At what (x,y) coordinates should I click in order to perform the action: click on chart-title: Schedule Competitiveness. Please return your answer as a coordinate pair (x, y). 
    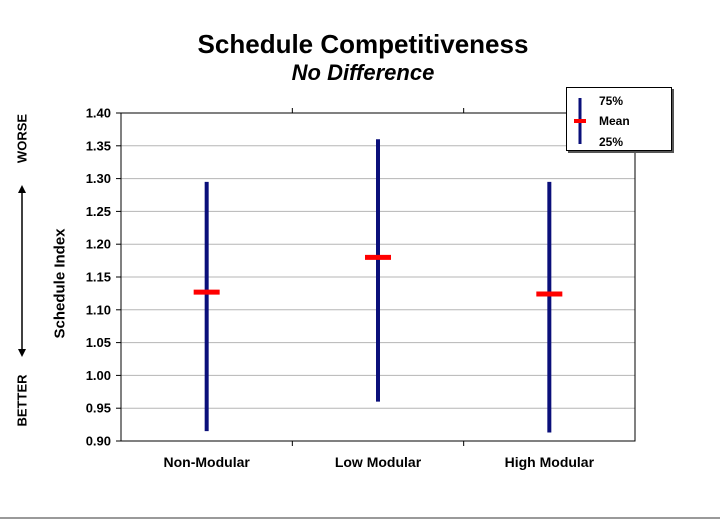
    Looking at the image, I should click on (363, 44).